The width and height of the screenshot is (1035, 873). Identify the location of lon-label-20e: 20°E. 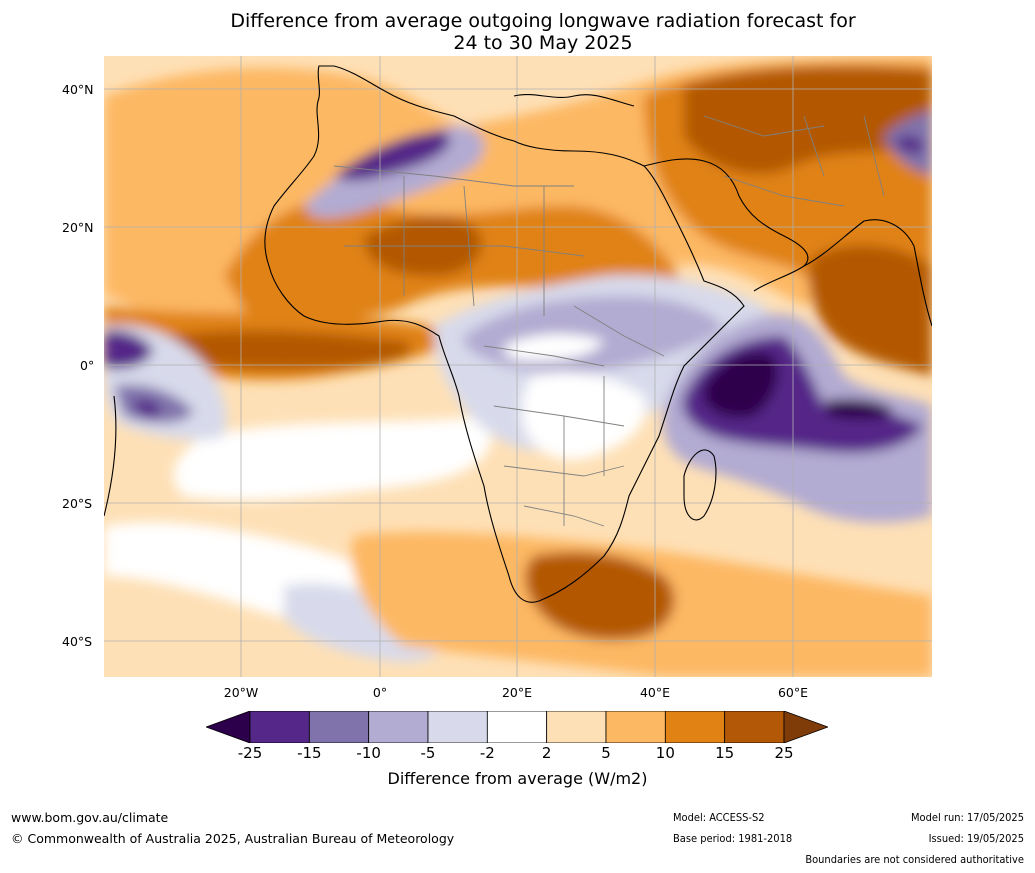
(517, 692).